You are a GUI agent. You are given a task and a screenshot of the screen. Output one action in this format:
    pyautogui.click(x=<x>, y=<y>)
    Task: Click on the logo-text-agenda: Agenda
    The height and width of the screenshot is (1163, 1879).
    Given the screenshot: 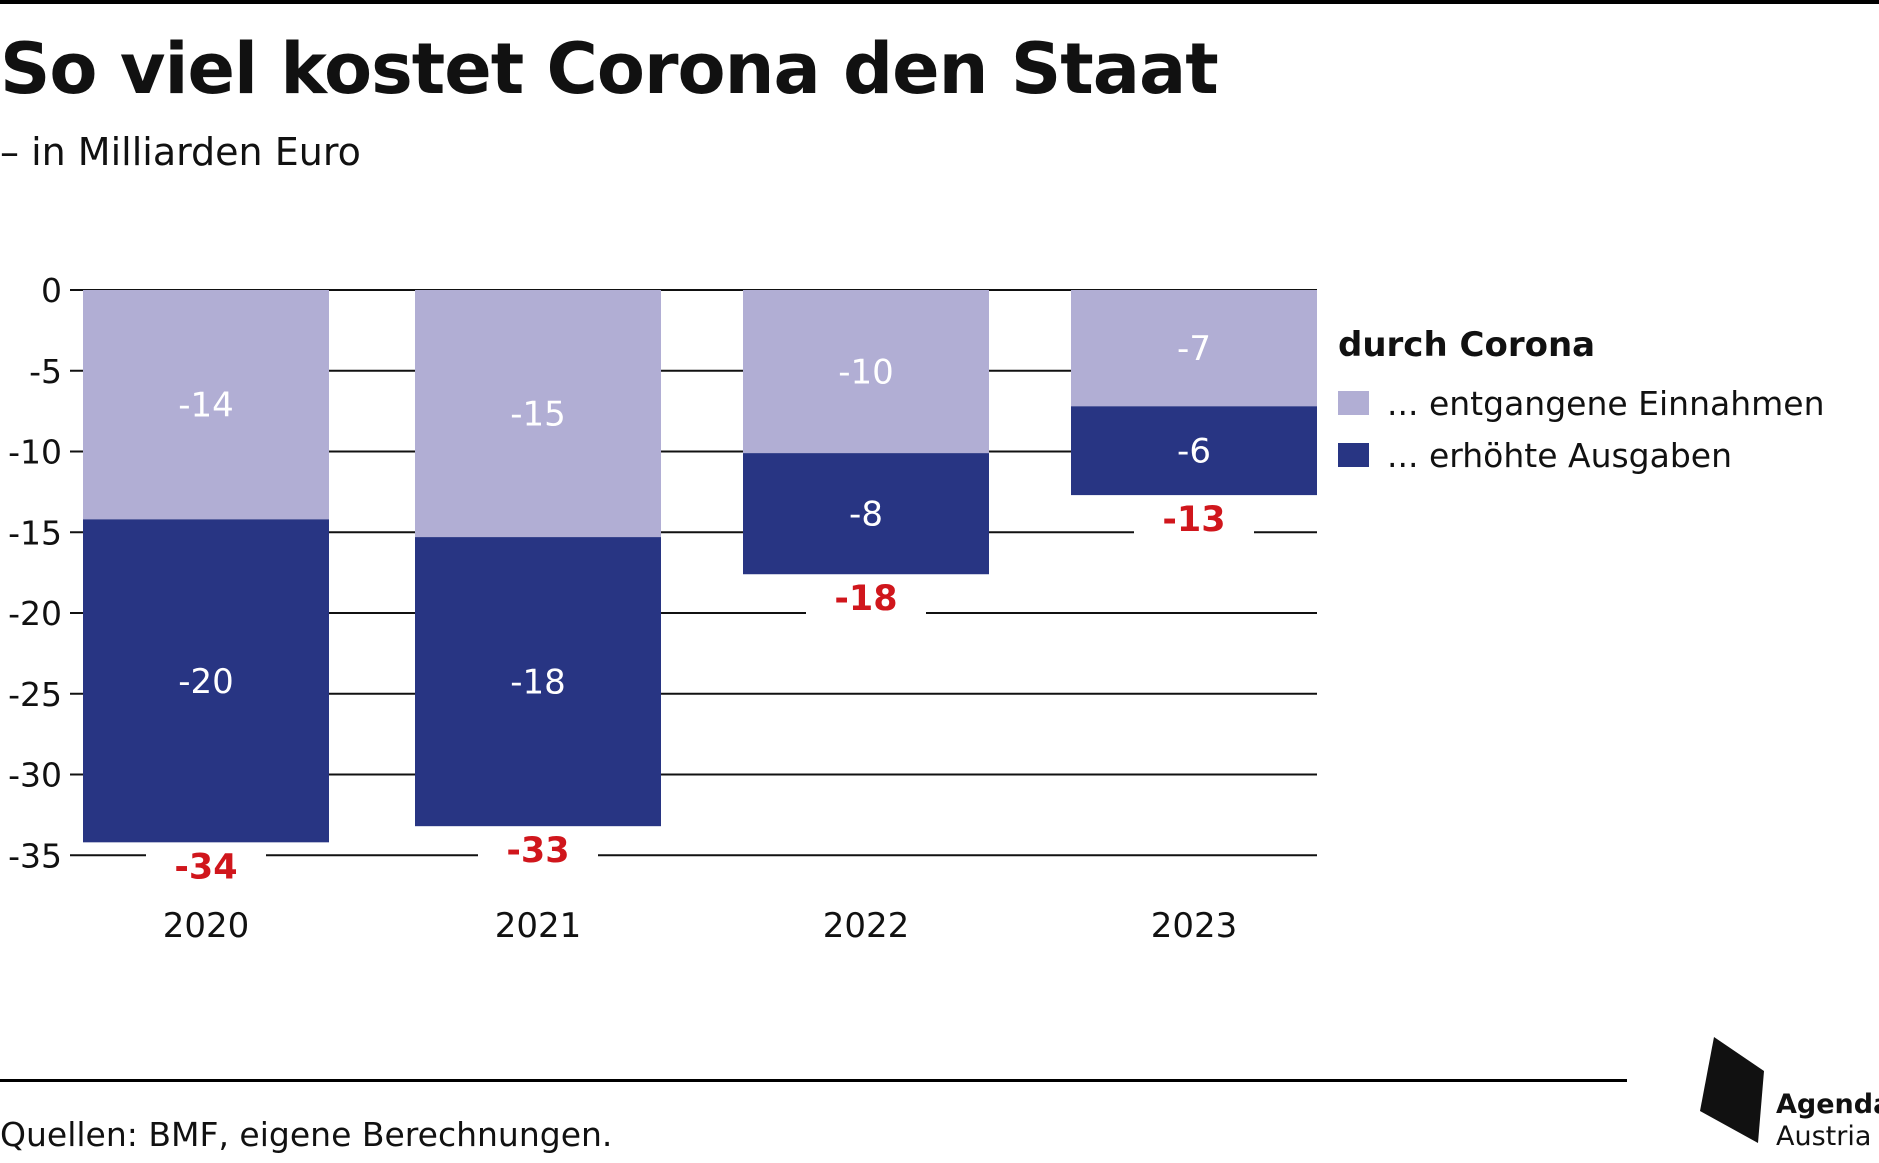 What is the action you would take?
    pyautogui.click(x=1827, y=1104)
    